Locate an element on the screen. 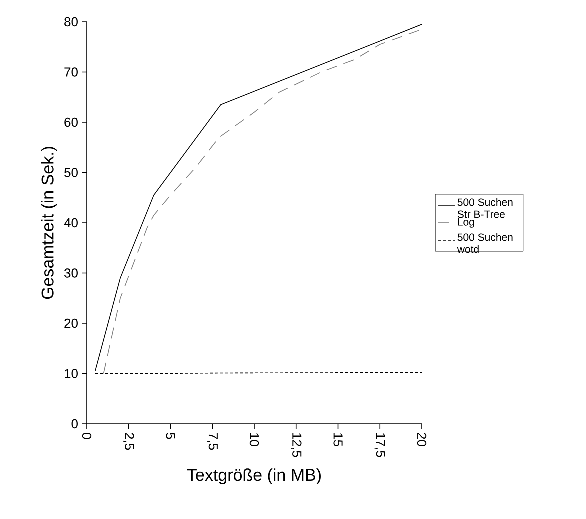 This screenshot has width=586, height=519. legend-label: 500 Suchen wotd is located at coordinates (485, 243).